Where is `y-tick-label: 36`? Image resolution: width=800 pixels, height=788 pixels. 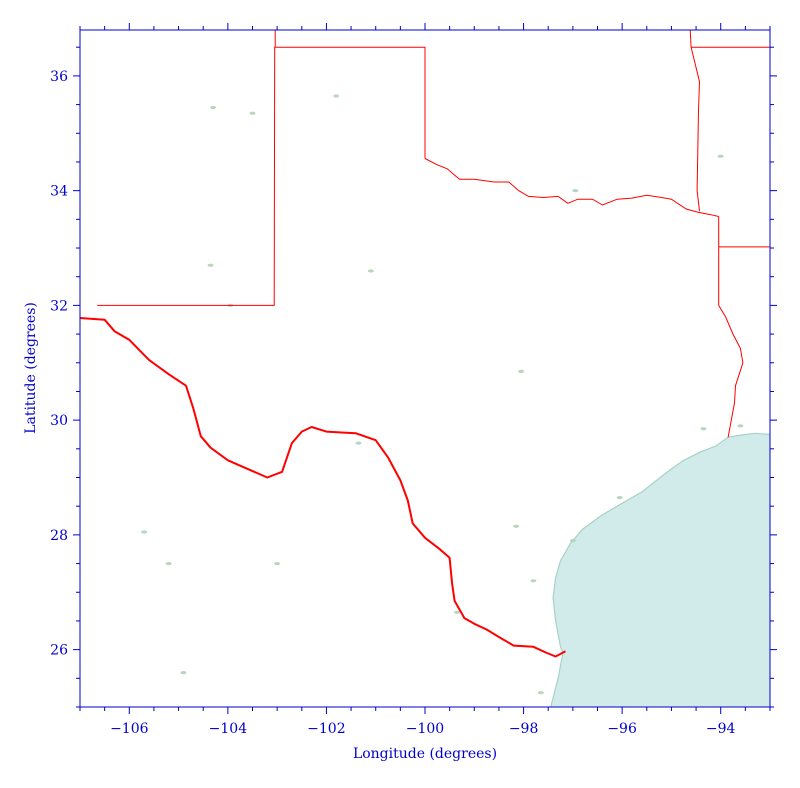
y-tick-label: 36 is located at coordinates (59, 77).